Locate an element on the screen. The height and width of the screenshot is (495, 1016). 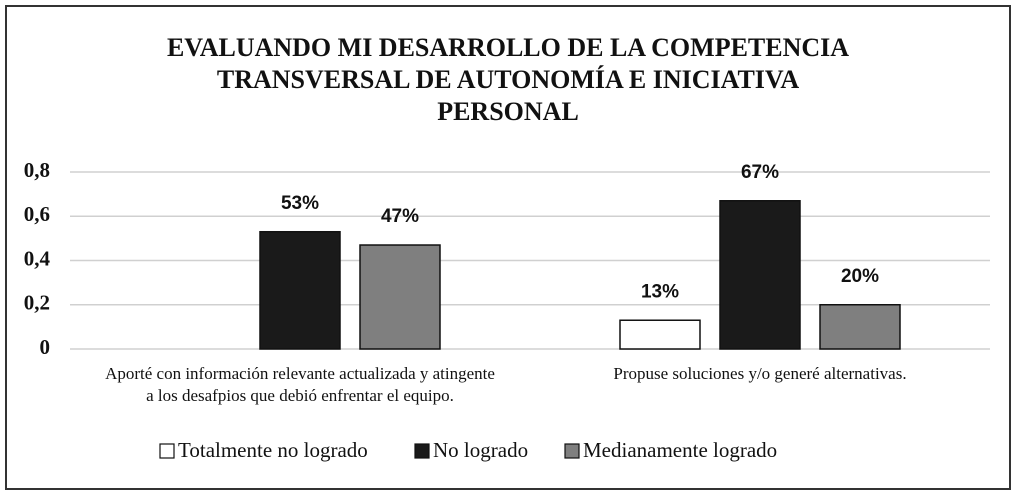
y-tick-label: 0,4 is located at coordinates (37, 258).